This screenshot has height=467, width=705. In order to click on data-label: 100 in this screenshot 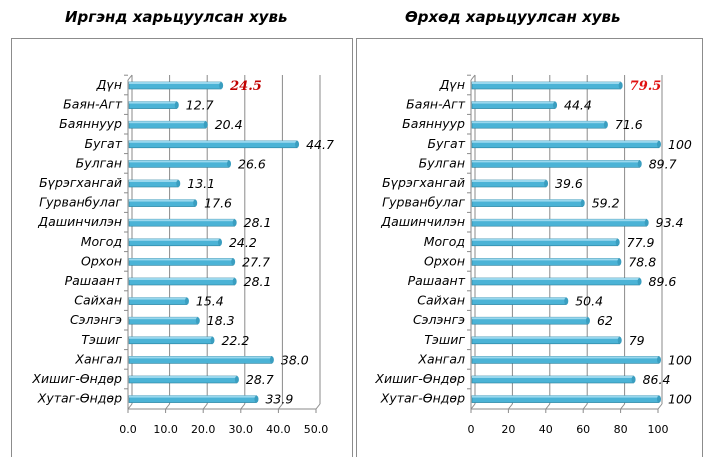, I will do `click(680, 399)`.